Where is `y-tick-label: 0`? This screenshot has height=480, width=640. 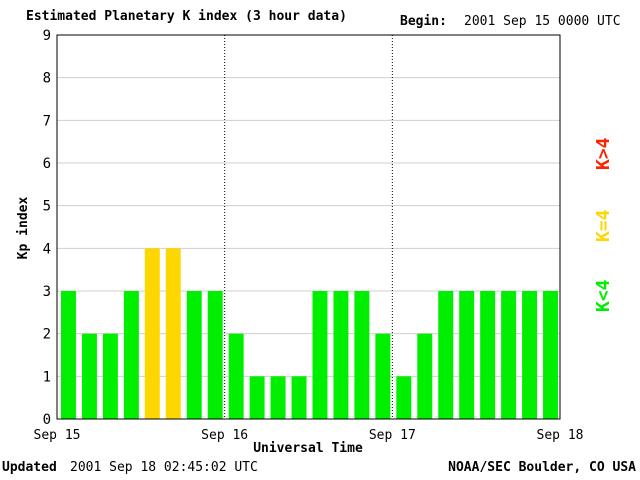
y-tick-label: 0 is located at coordinates (47, 420).